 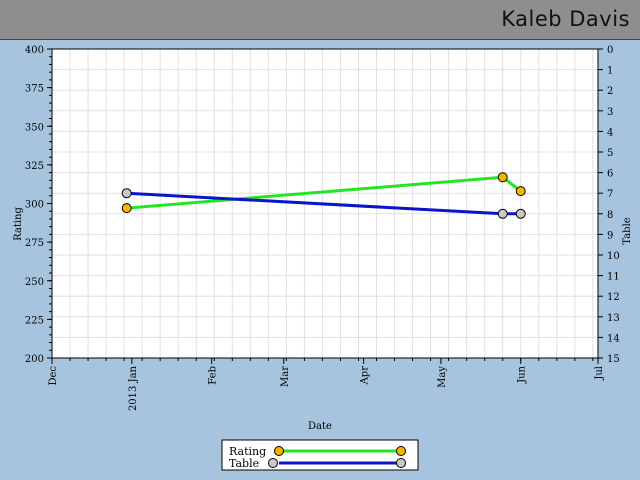 What do you see at coordinates (365, 376) in the screenshot?
I see `x-axis-tick-label: Apr` at bounding box center [365, 376].